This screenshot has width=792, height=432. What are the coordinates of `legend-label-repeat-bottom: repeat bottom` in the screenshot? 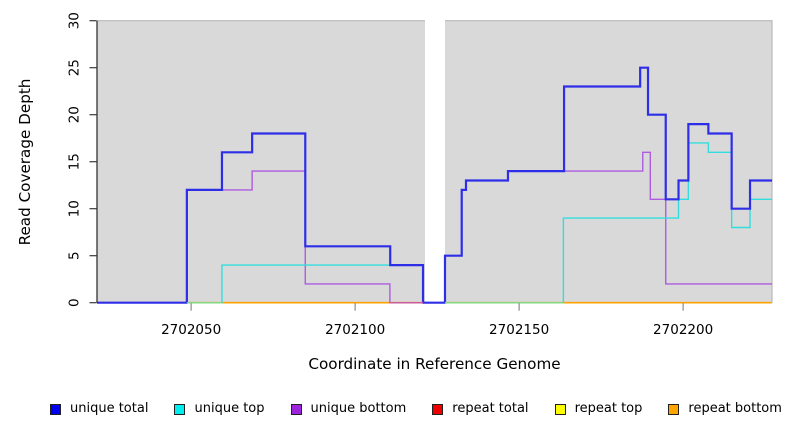 It's located at (735, 408).